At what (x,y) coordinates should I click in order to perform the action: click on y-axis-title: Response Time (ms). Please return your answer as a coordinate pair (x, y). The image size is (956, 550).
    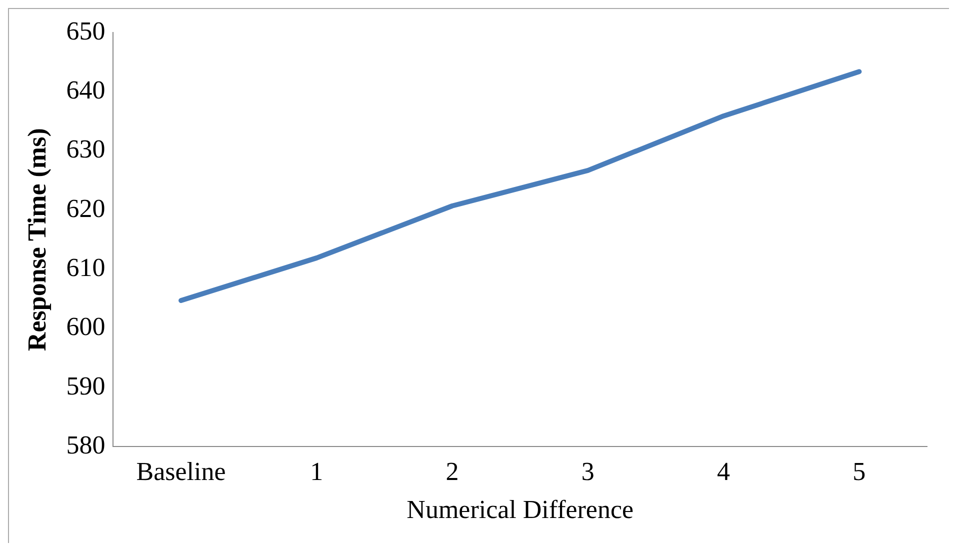
    Looking at the image, I should click on (37, 240).